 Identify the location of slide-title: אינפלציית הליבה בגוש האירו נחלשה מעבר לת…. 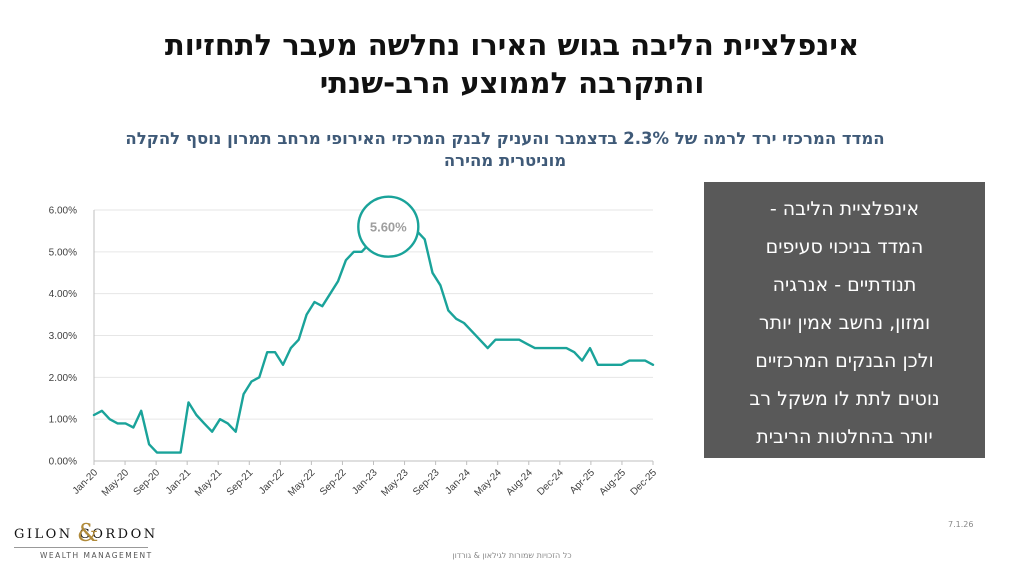
(512, 64).